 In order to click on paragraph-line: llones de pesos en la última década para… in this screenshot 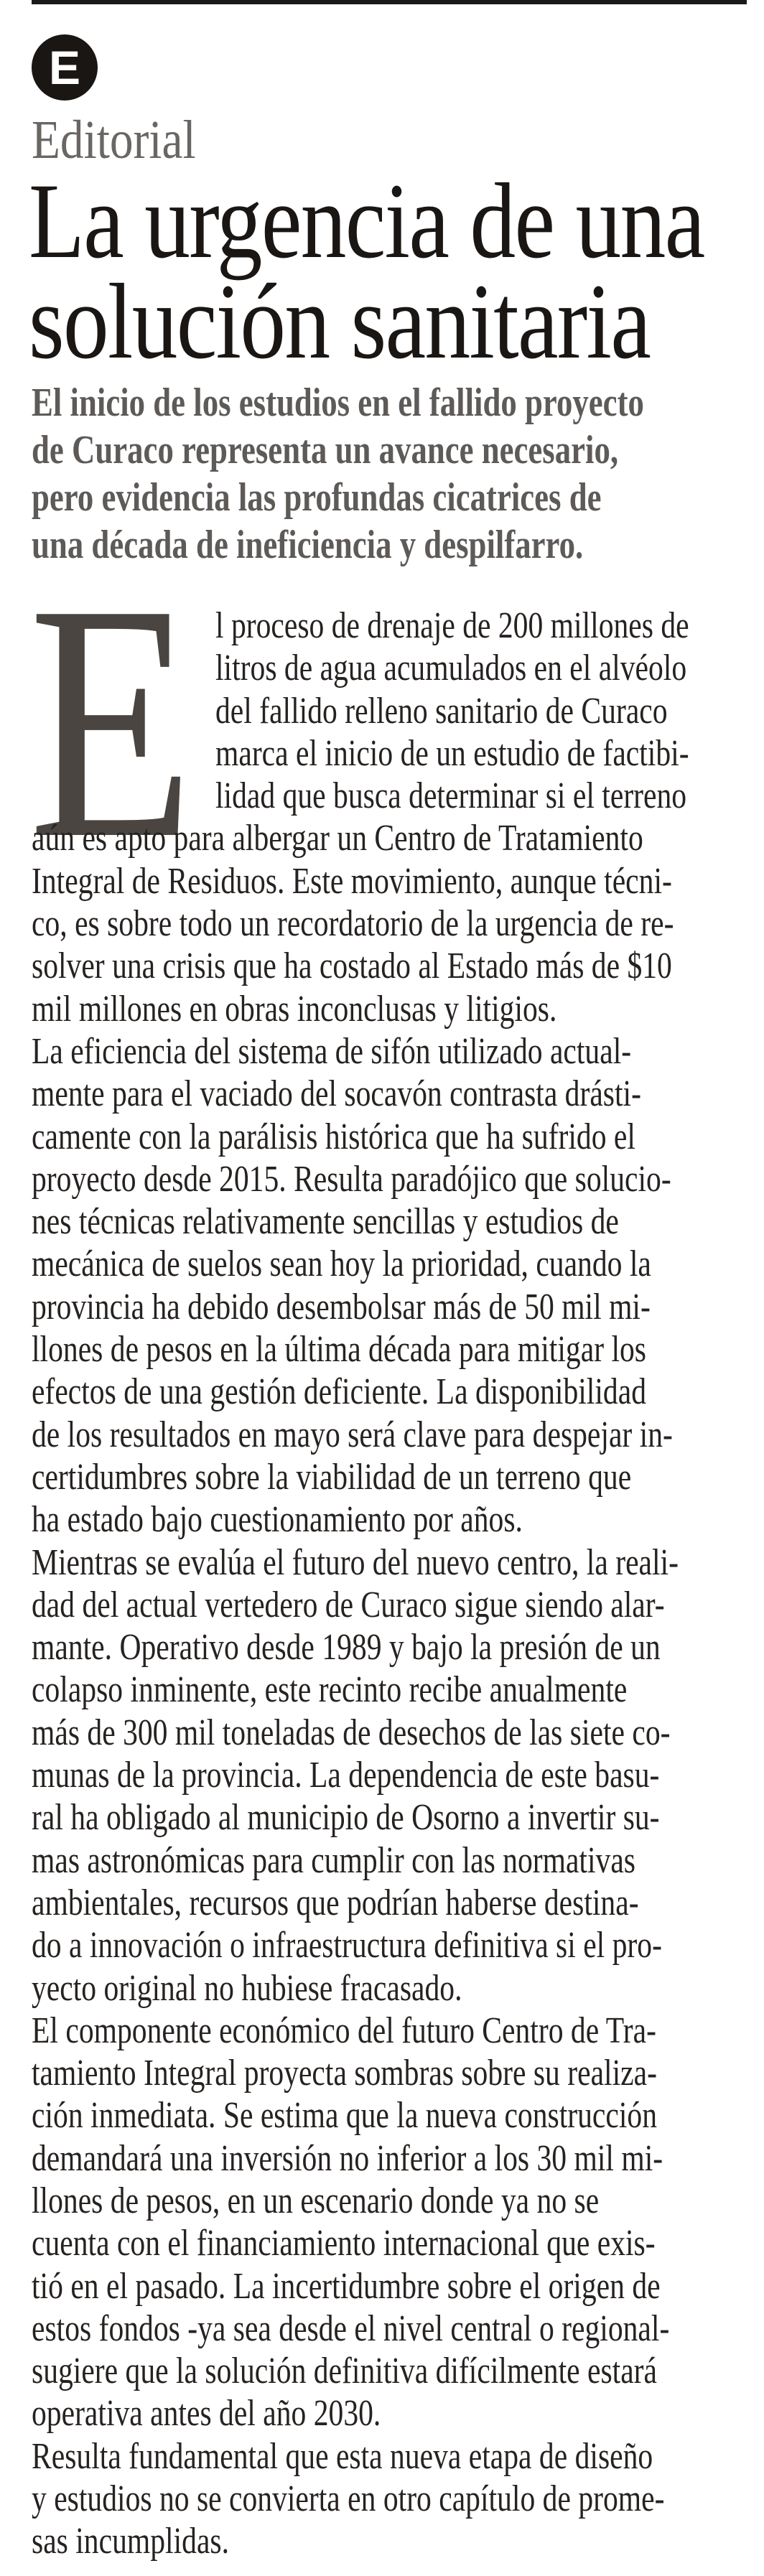, I will do `click(339, 1350)`.